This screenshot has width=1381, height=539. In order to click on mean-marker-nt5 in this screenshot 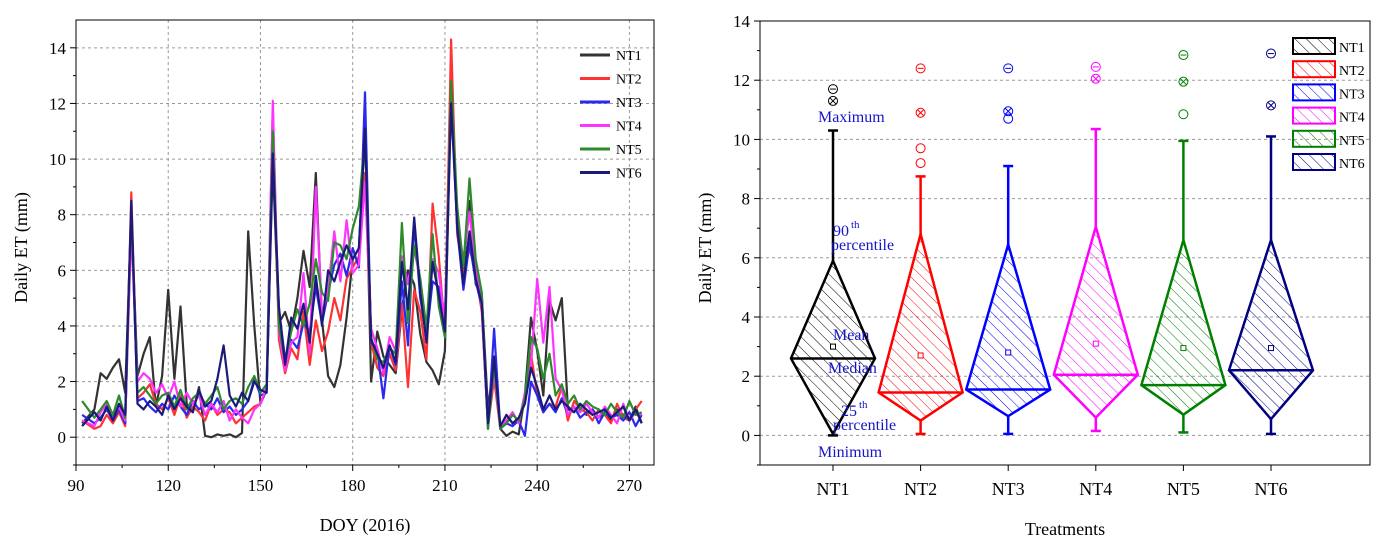, I will do `click(1183, 348)`.